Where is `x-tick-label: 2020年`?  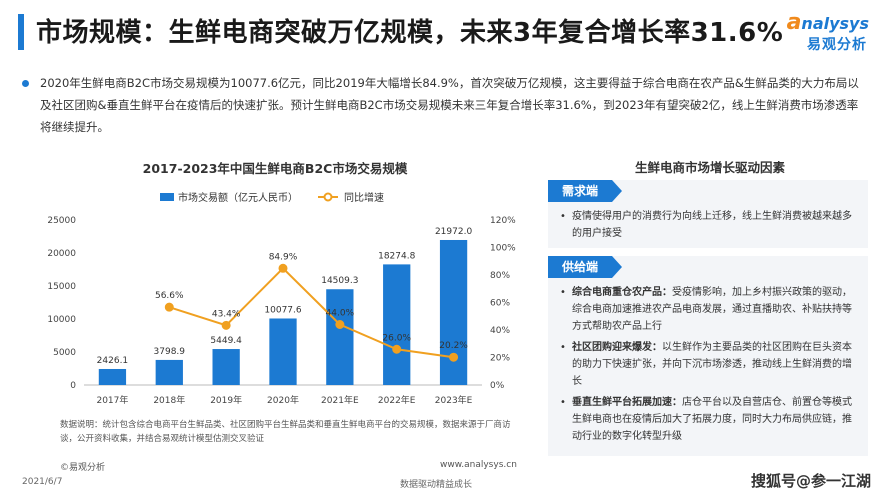 x-tick-label: 2020年 is located at coordinates (283, 400).